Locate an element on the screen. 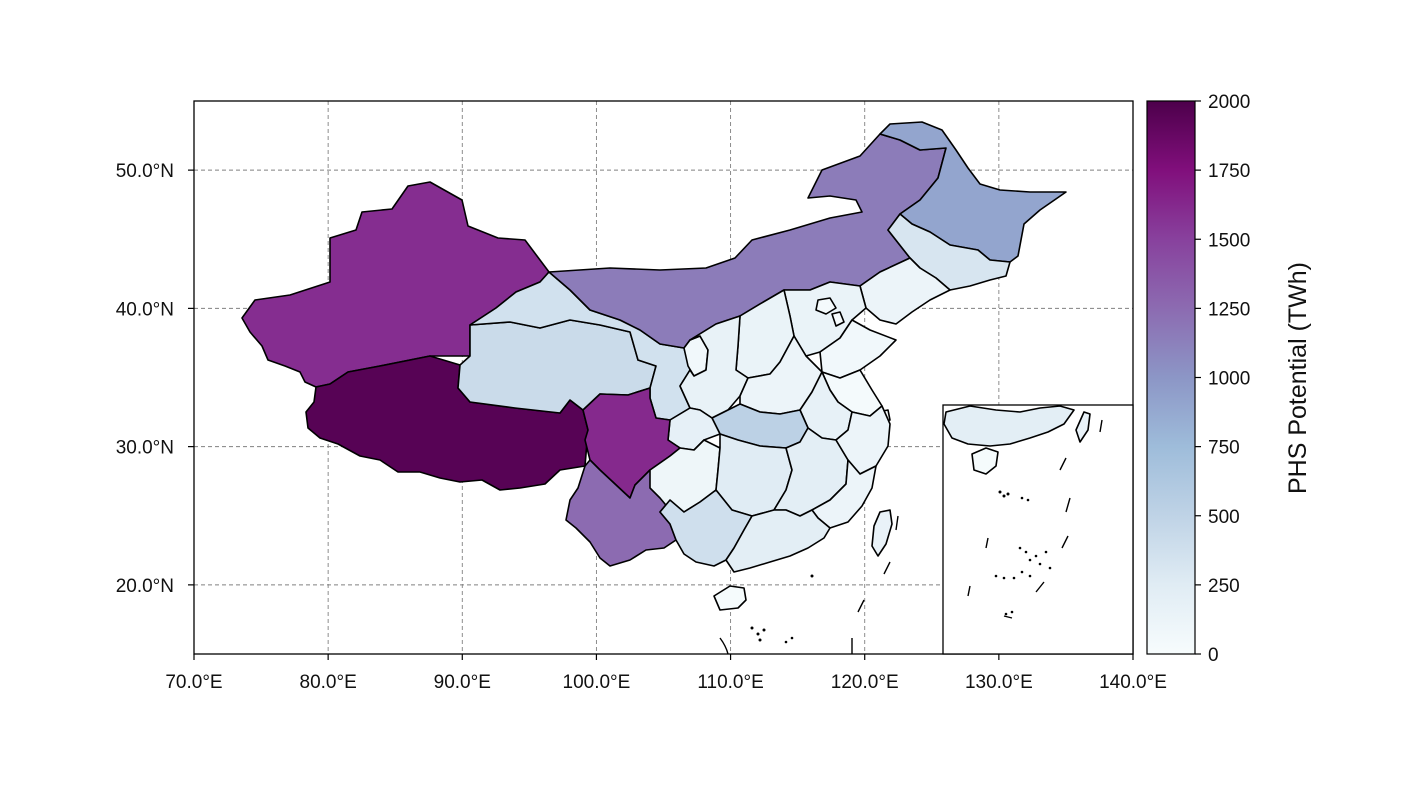 The width and height of the screenshot is (1414, 795). colorbar-label: PHS Potential (TWh) is located at coordinates (1298, 378).